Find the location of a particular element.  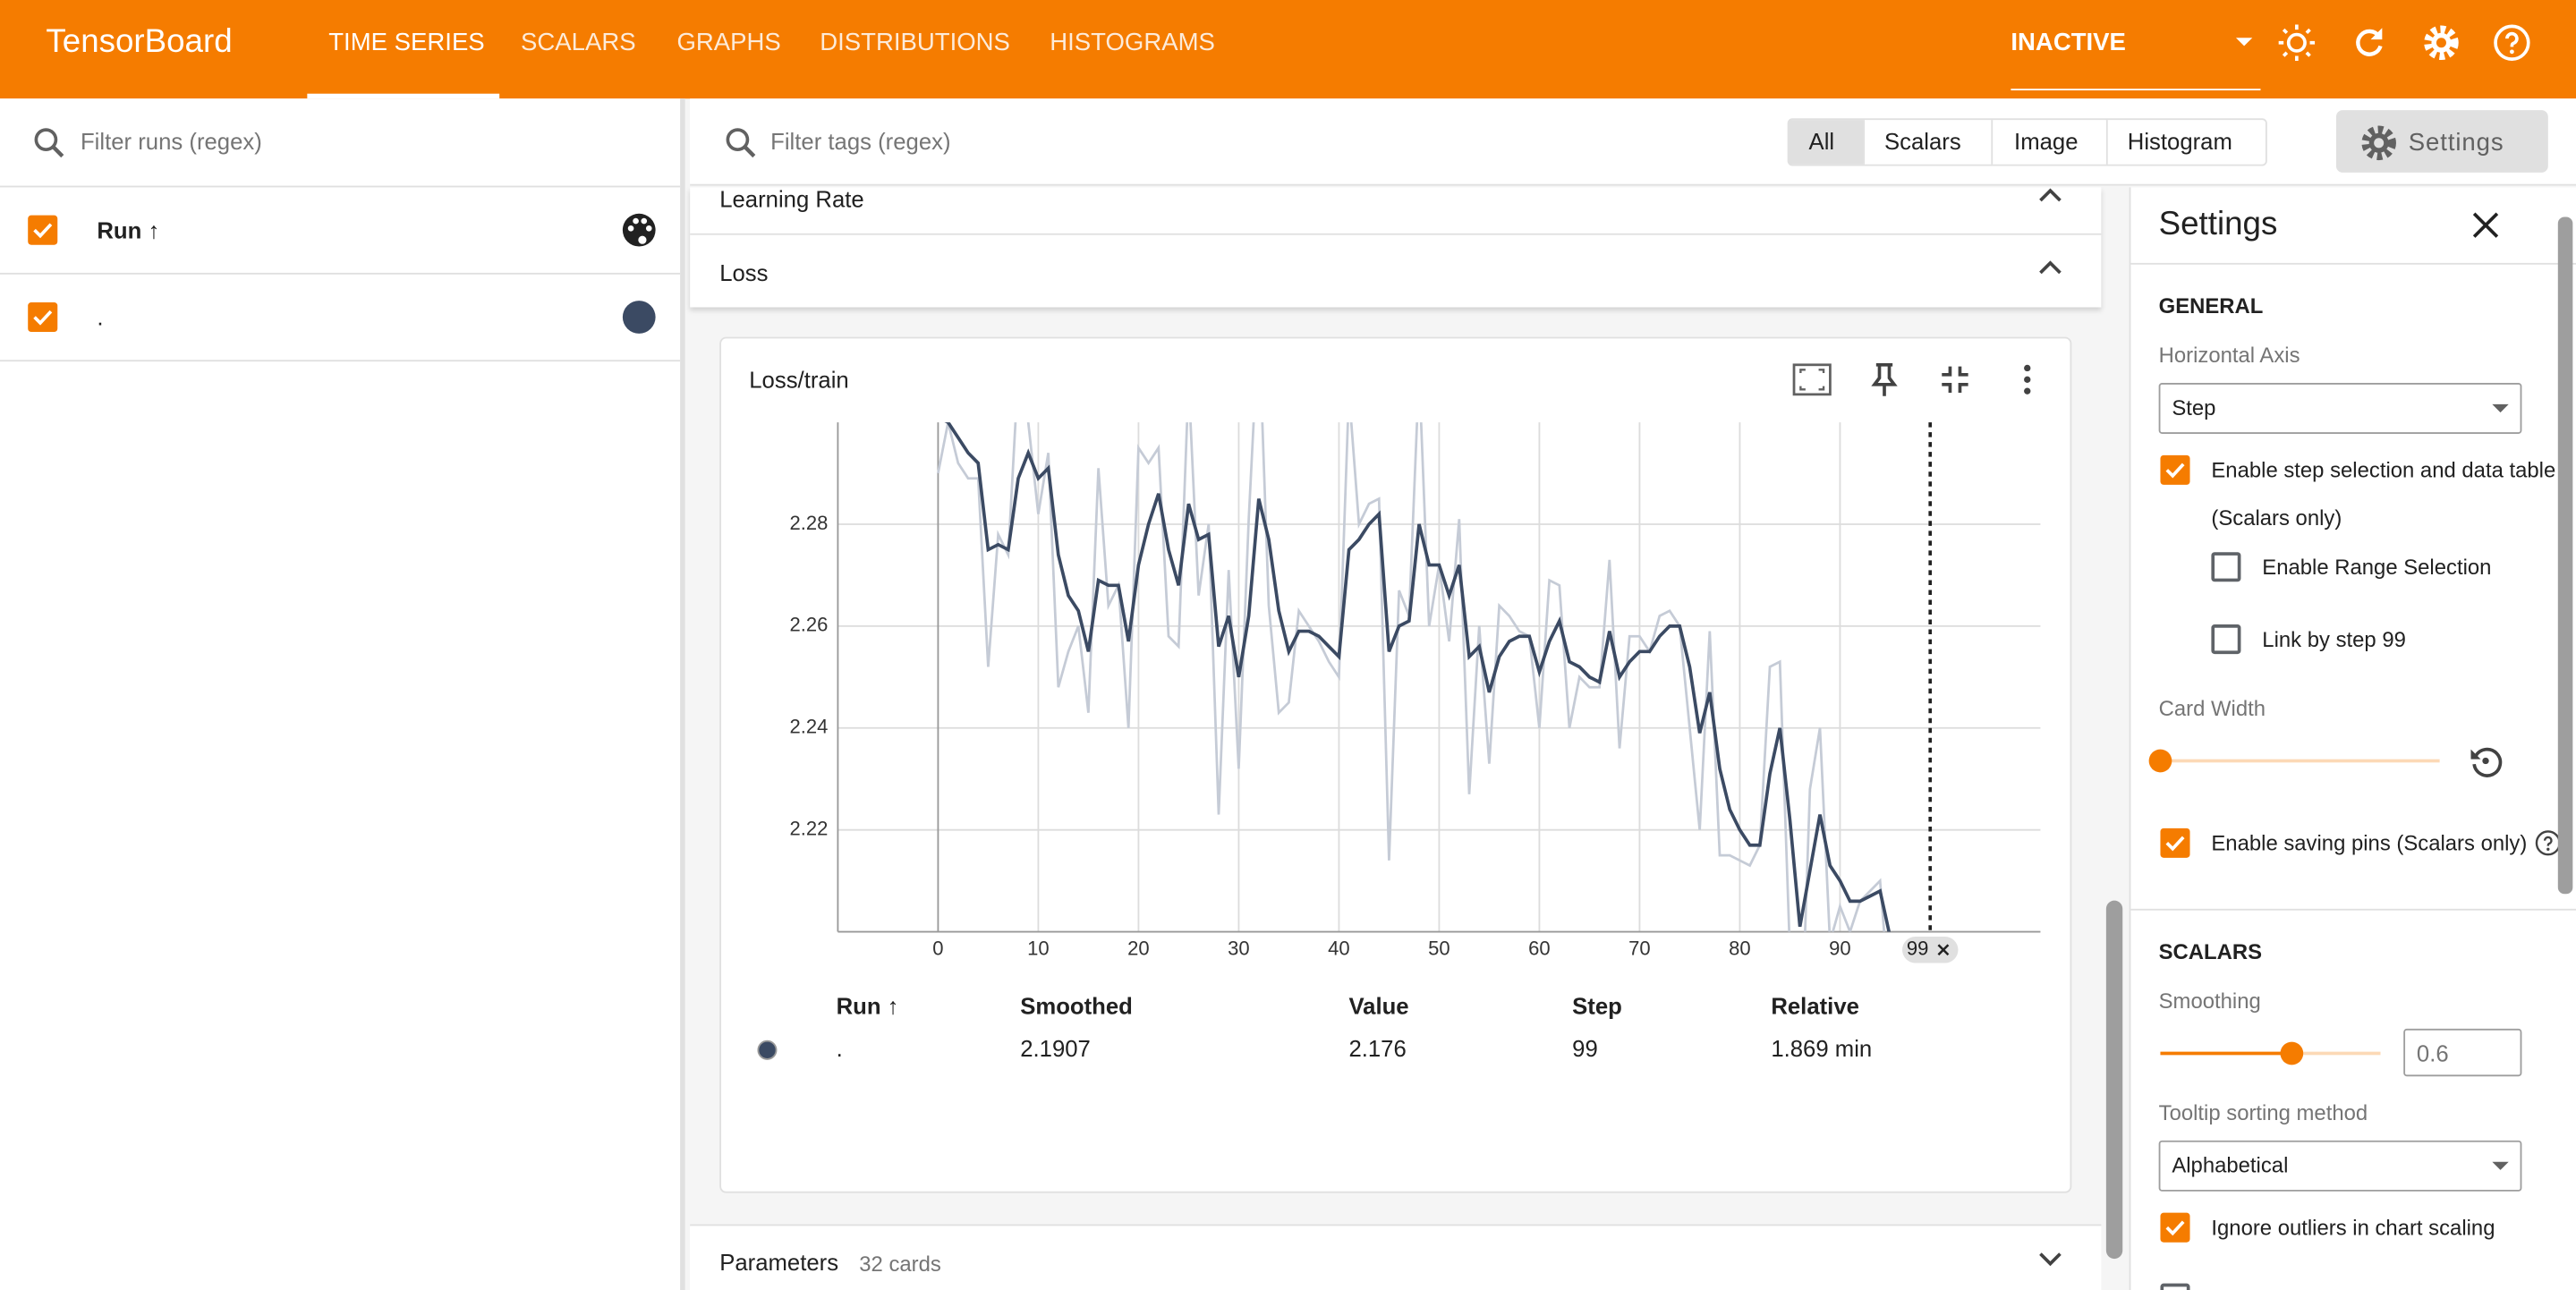

x-tick-label: 50 is located at coordinates (1439, 949).